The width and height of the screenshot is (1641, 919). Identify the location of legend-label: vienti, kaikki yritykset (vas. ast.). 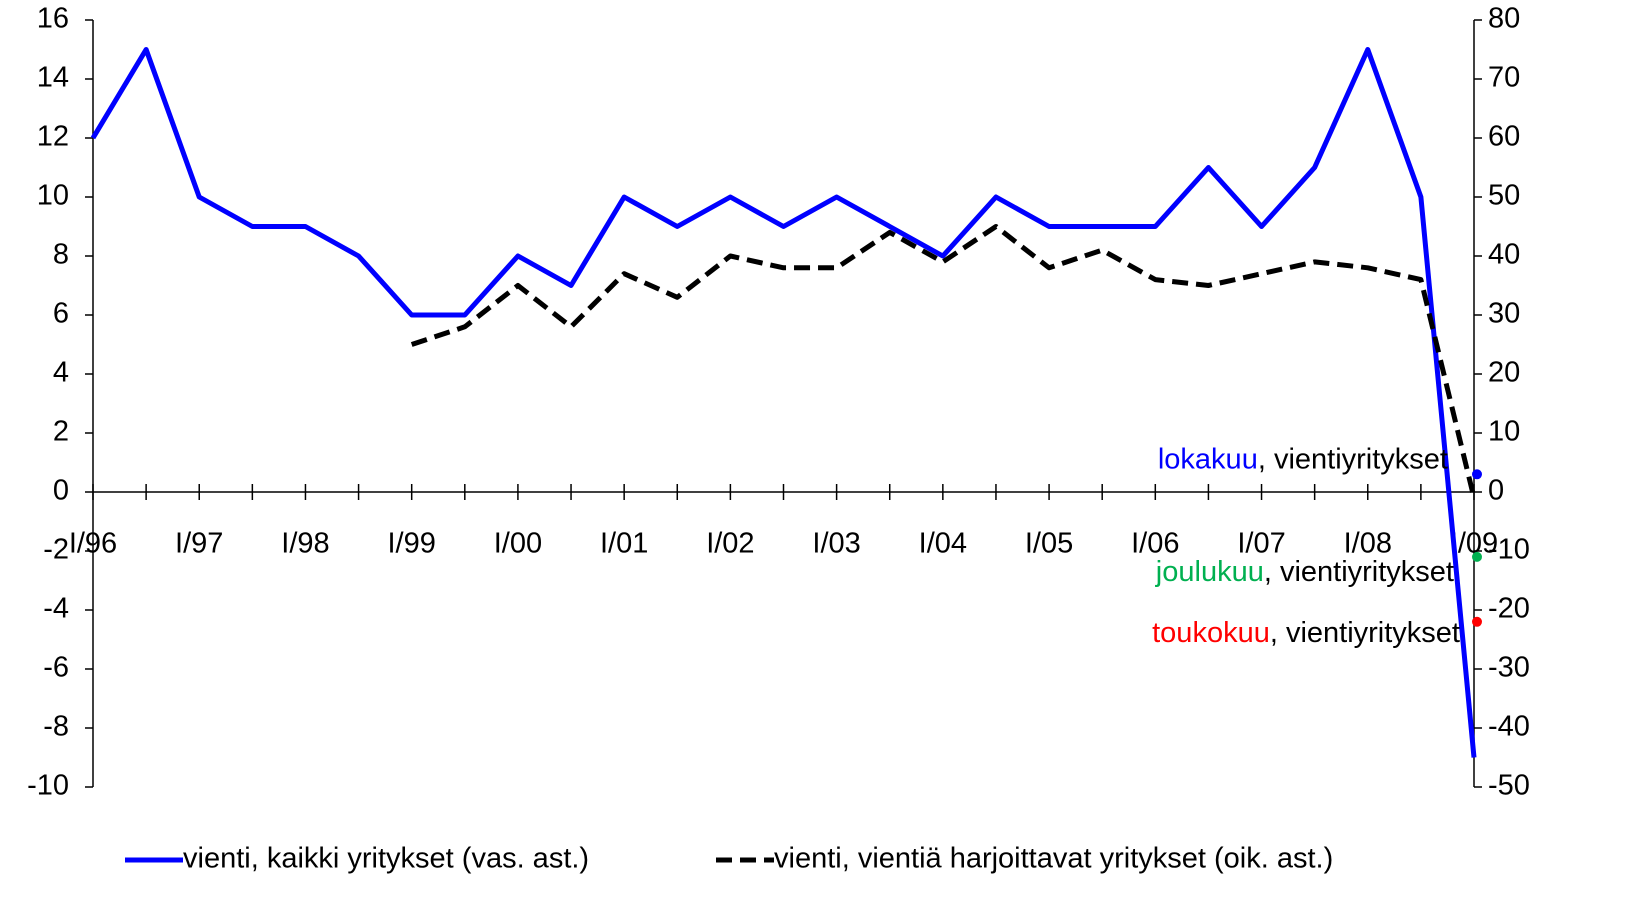
(386, 859).